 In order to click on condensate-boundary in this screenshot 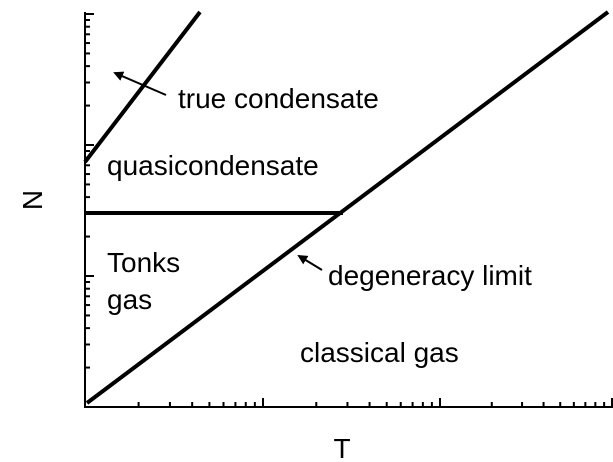, I will do `click(142, 87)`.